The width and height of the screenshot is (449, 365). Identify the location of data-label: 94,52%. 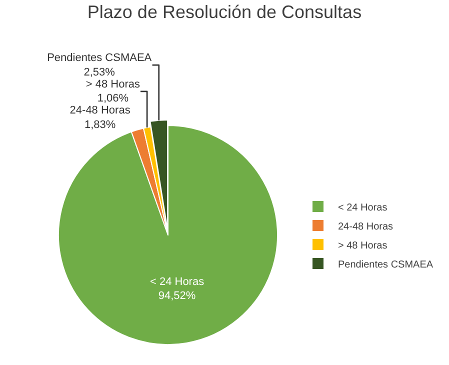
(177, 296).